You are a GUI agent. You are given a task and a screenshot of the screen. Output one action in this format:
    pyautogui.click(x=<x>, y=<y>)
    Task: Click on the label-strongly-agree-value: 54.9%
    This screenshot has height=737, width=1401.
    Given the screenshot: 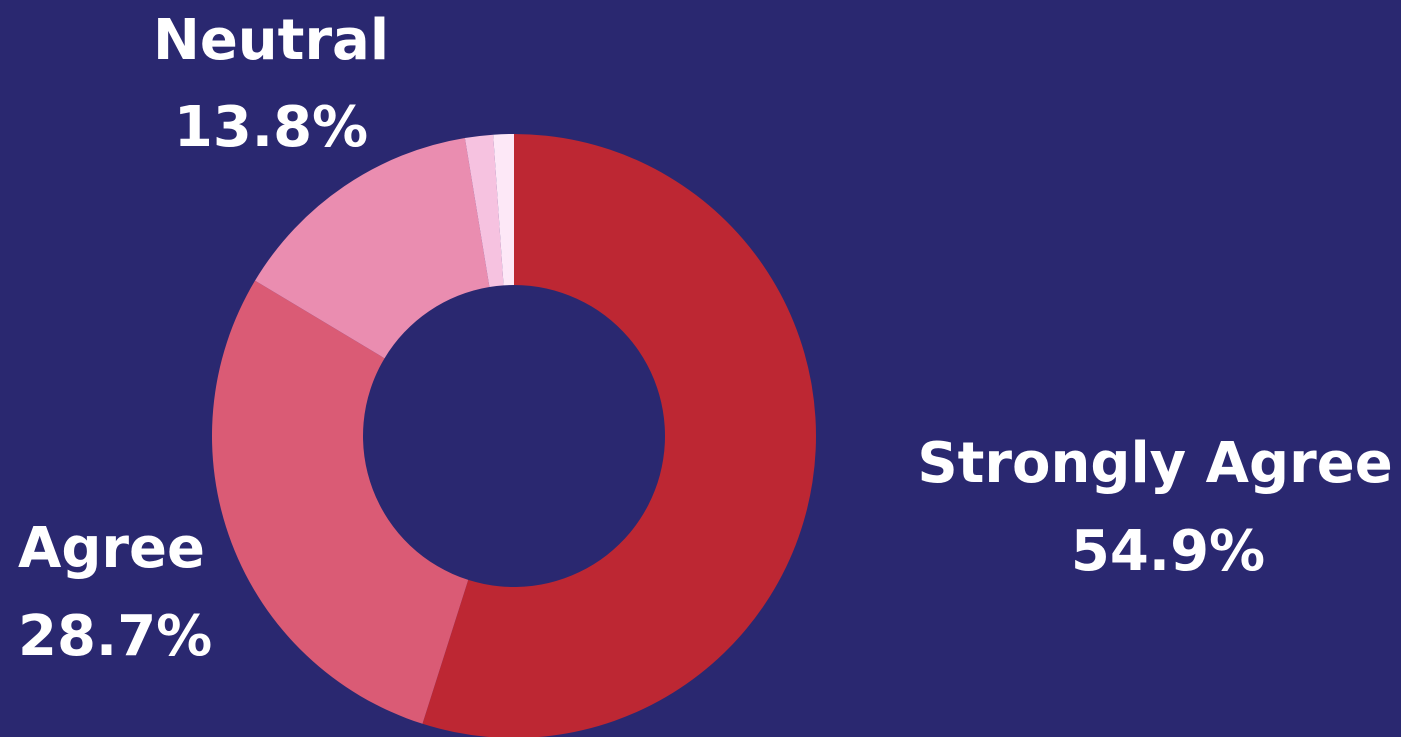 What is the action you would take?
    pyautogui.click(x=1168, y=551)
    